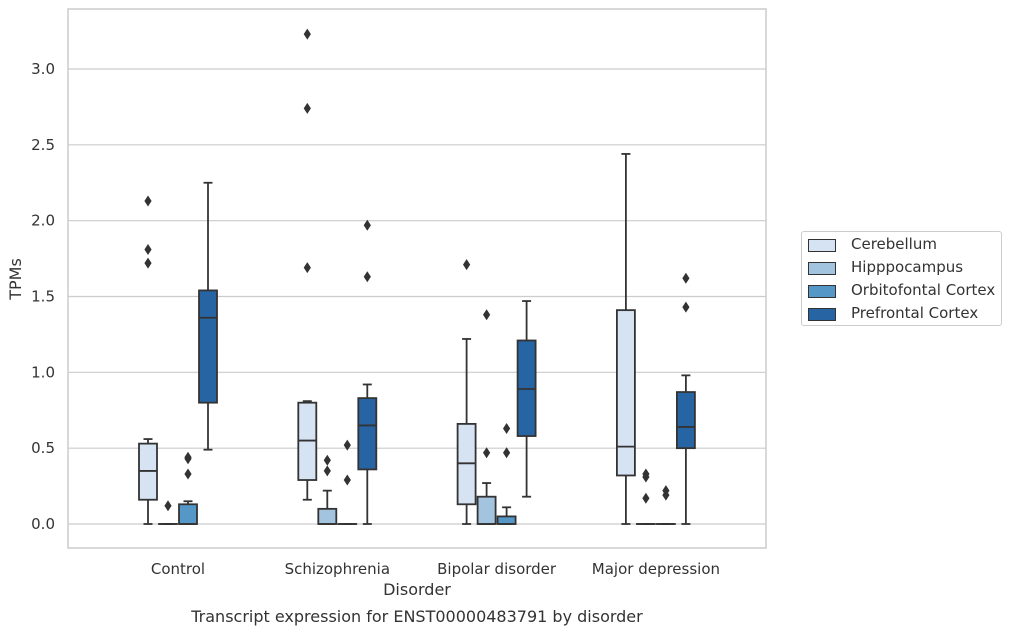 The width and height of the screenshot is (1014, 634). Describe the element at coordinates (367, 372) in the screenshot. I see `box-prefrontal-cortex-schizophrenia` at that location.